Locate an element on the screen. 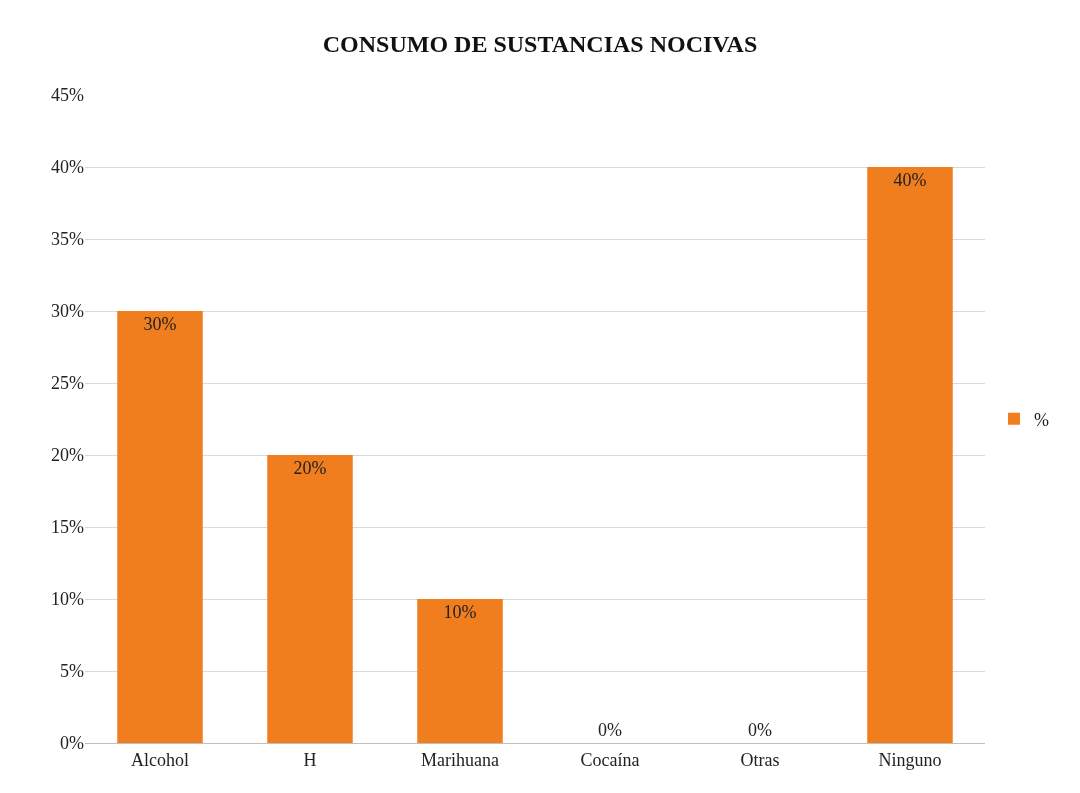  y-tick-label: 45% is located at coordinates (67, 95).